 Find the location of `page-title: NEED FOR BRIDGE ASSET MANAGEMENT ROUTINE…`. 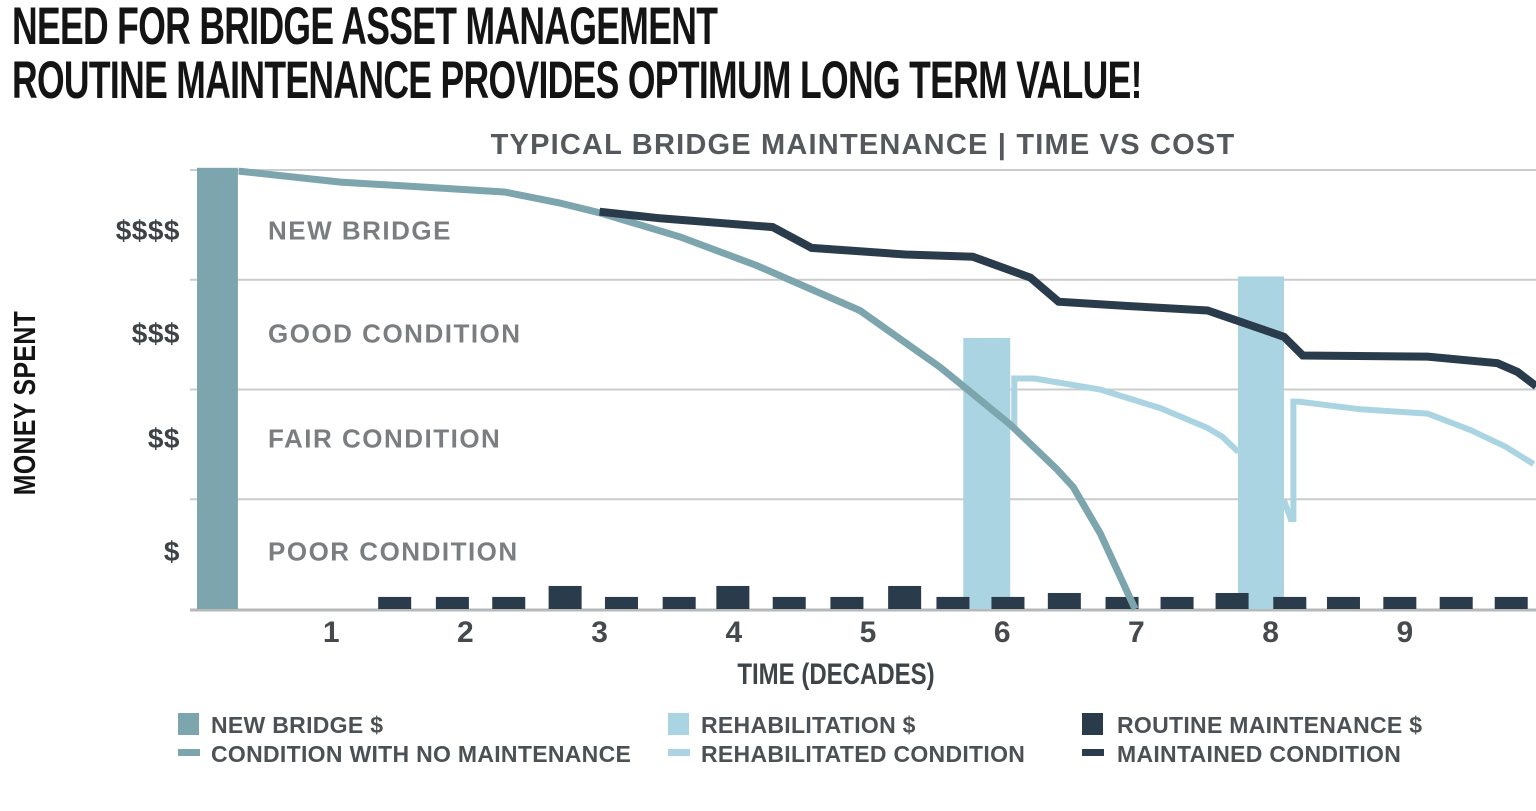

page-title: NEED FOR BRIDGE ASSET MANAGEMENT ROUTINE… is located at coordinates (577, 54).